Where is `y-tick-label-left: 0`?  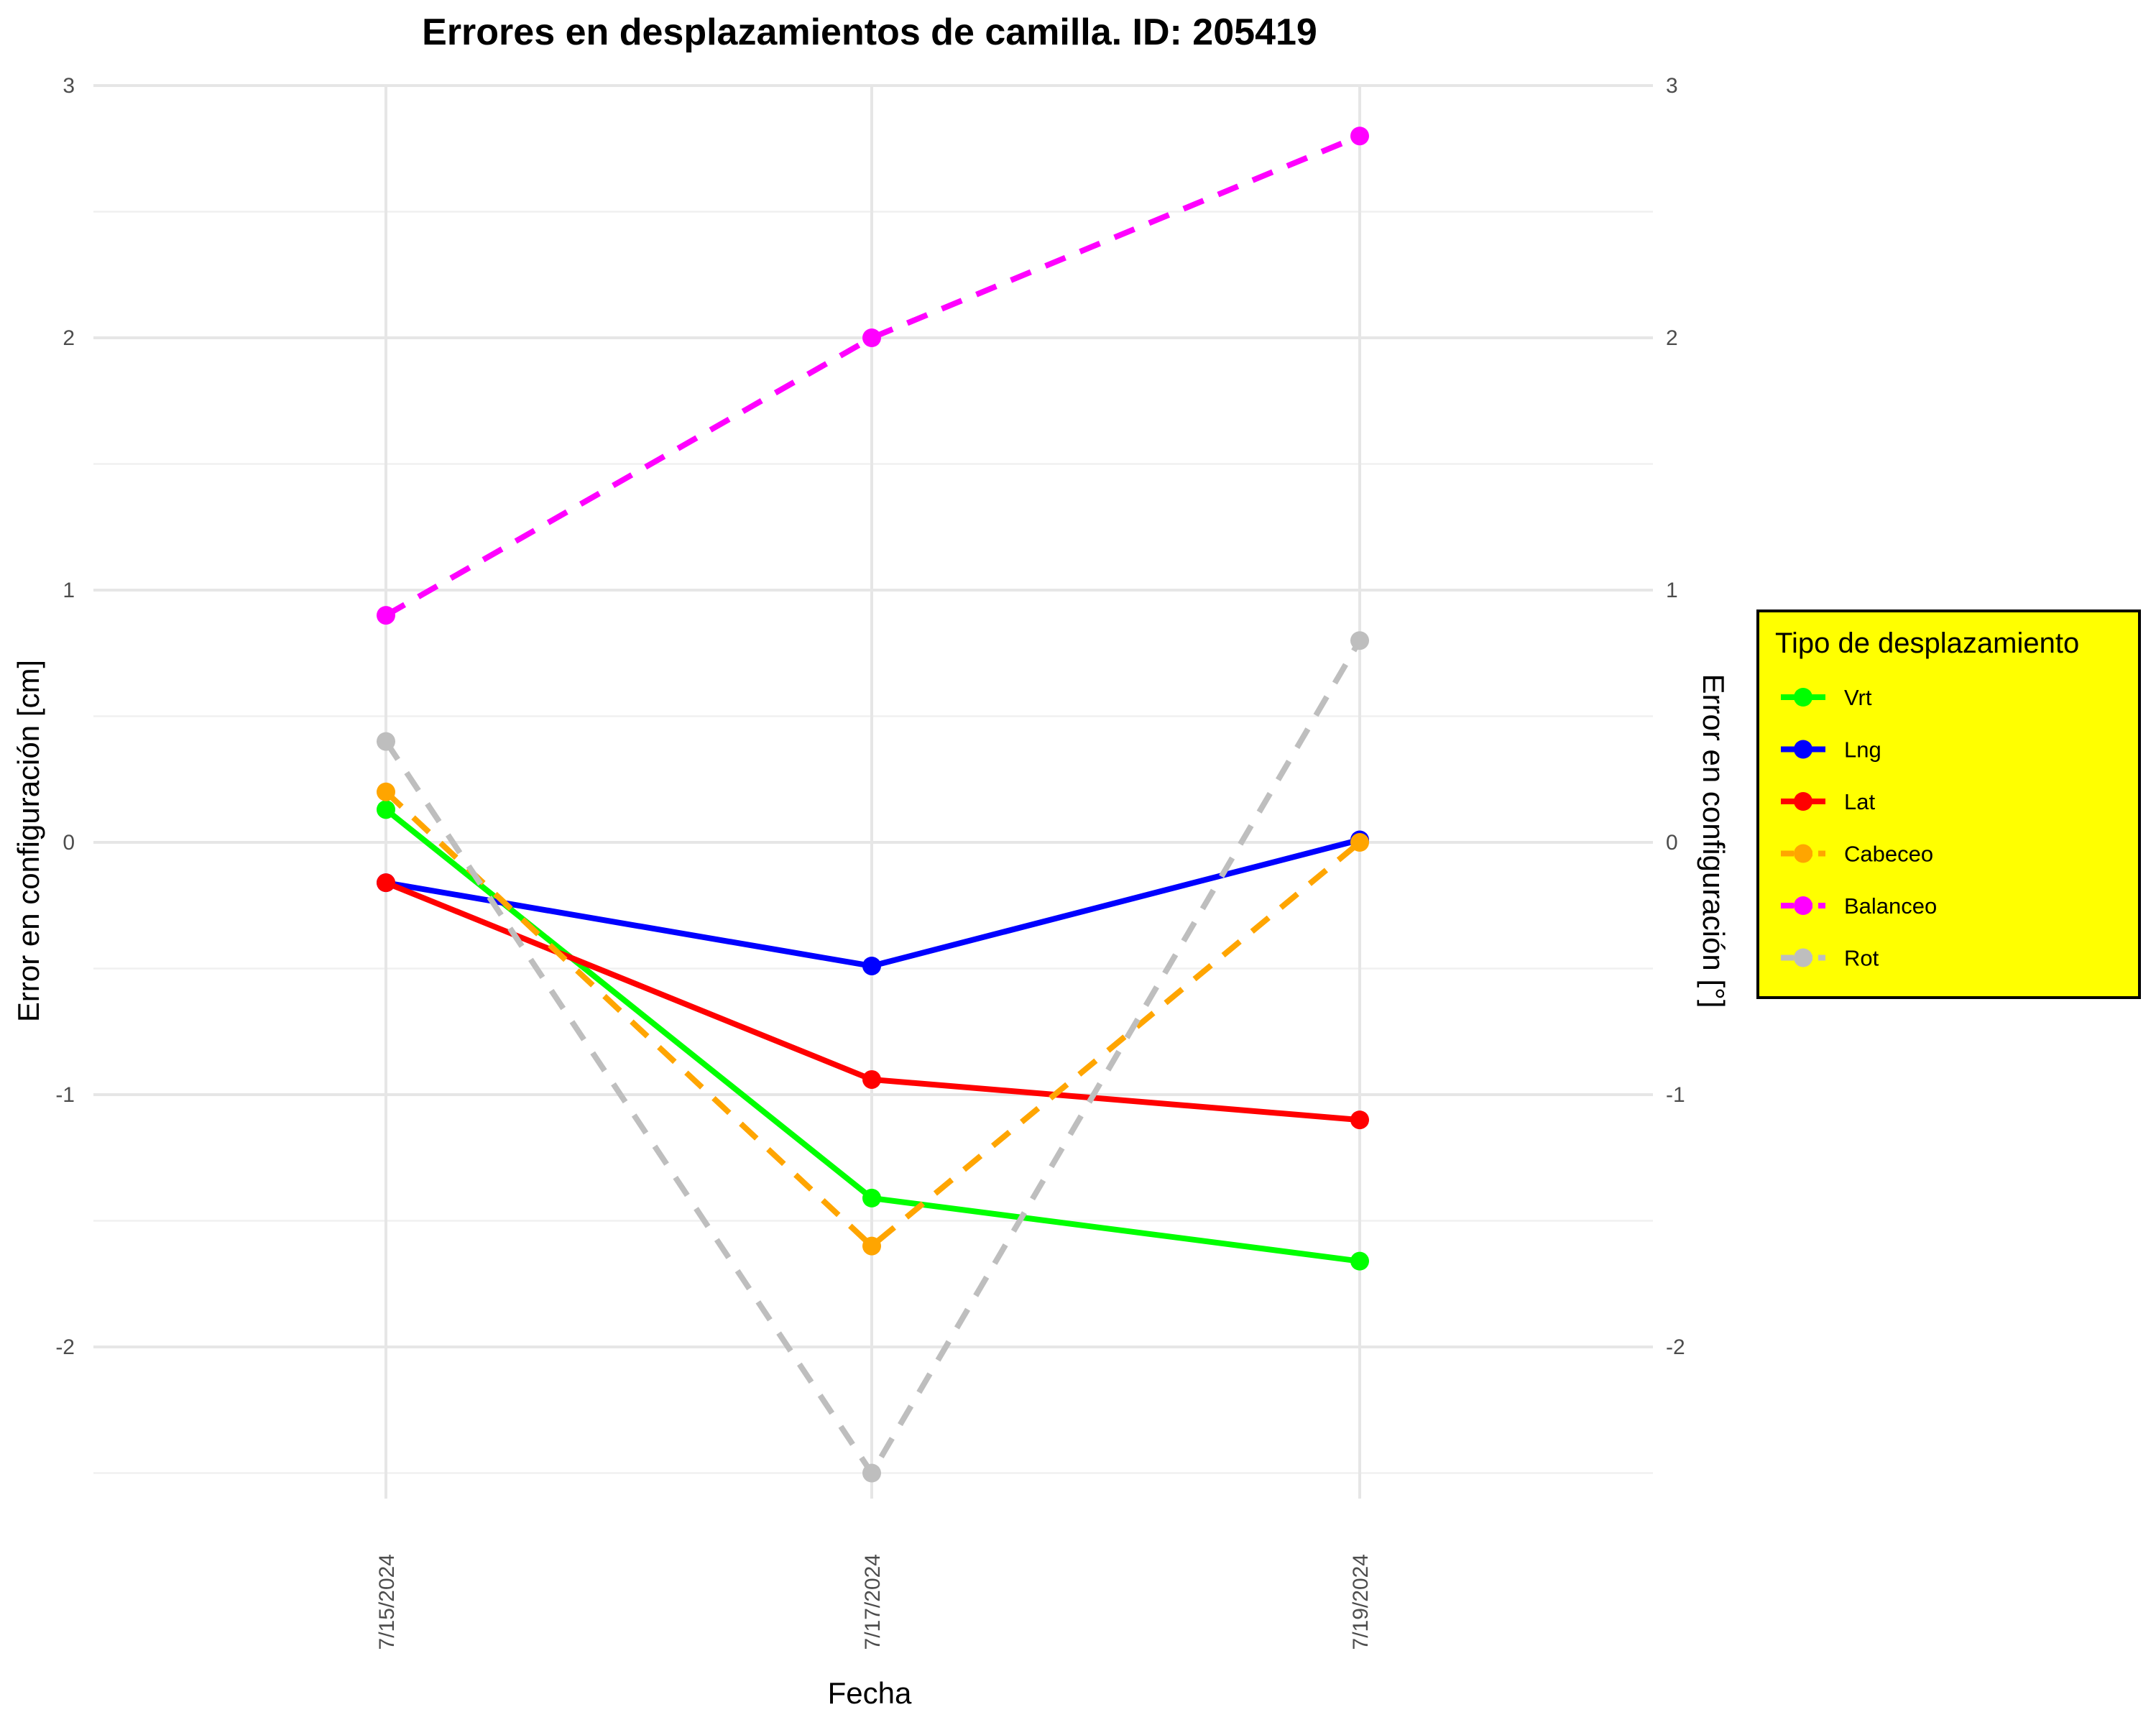 y-tick-label-left: 0 is located at coordinates (69, 843).